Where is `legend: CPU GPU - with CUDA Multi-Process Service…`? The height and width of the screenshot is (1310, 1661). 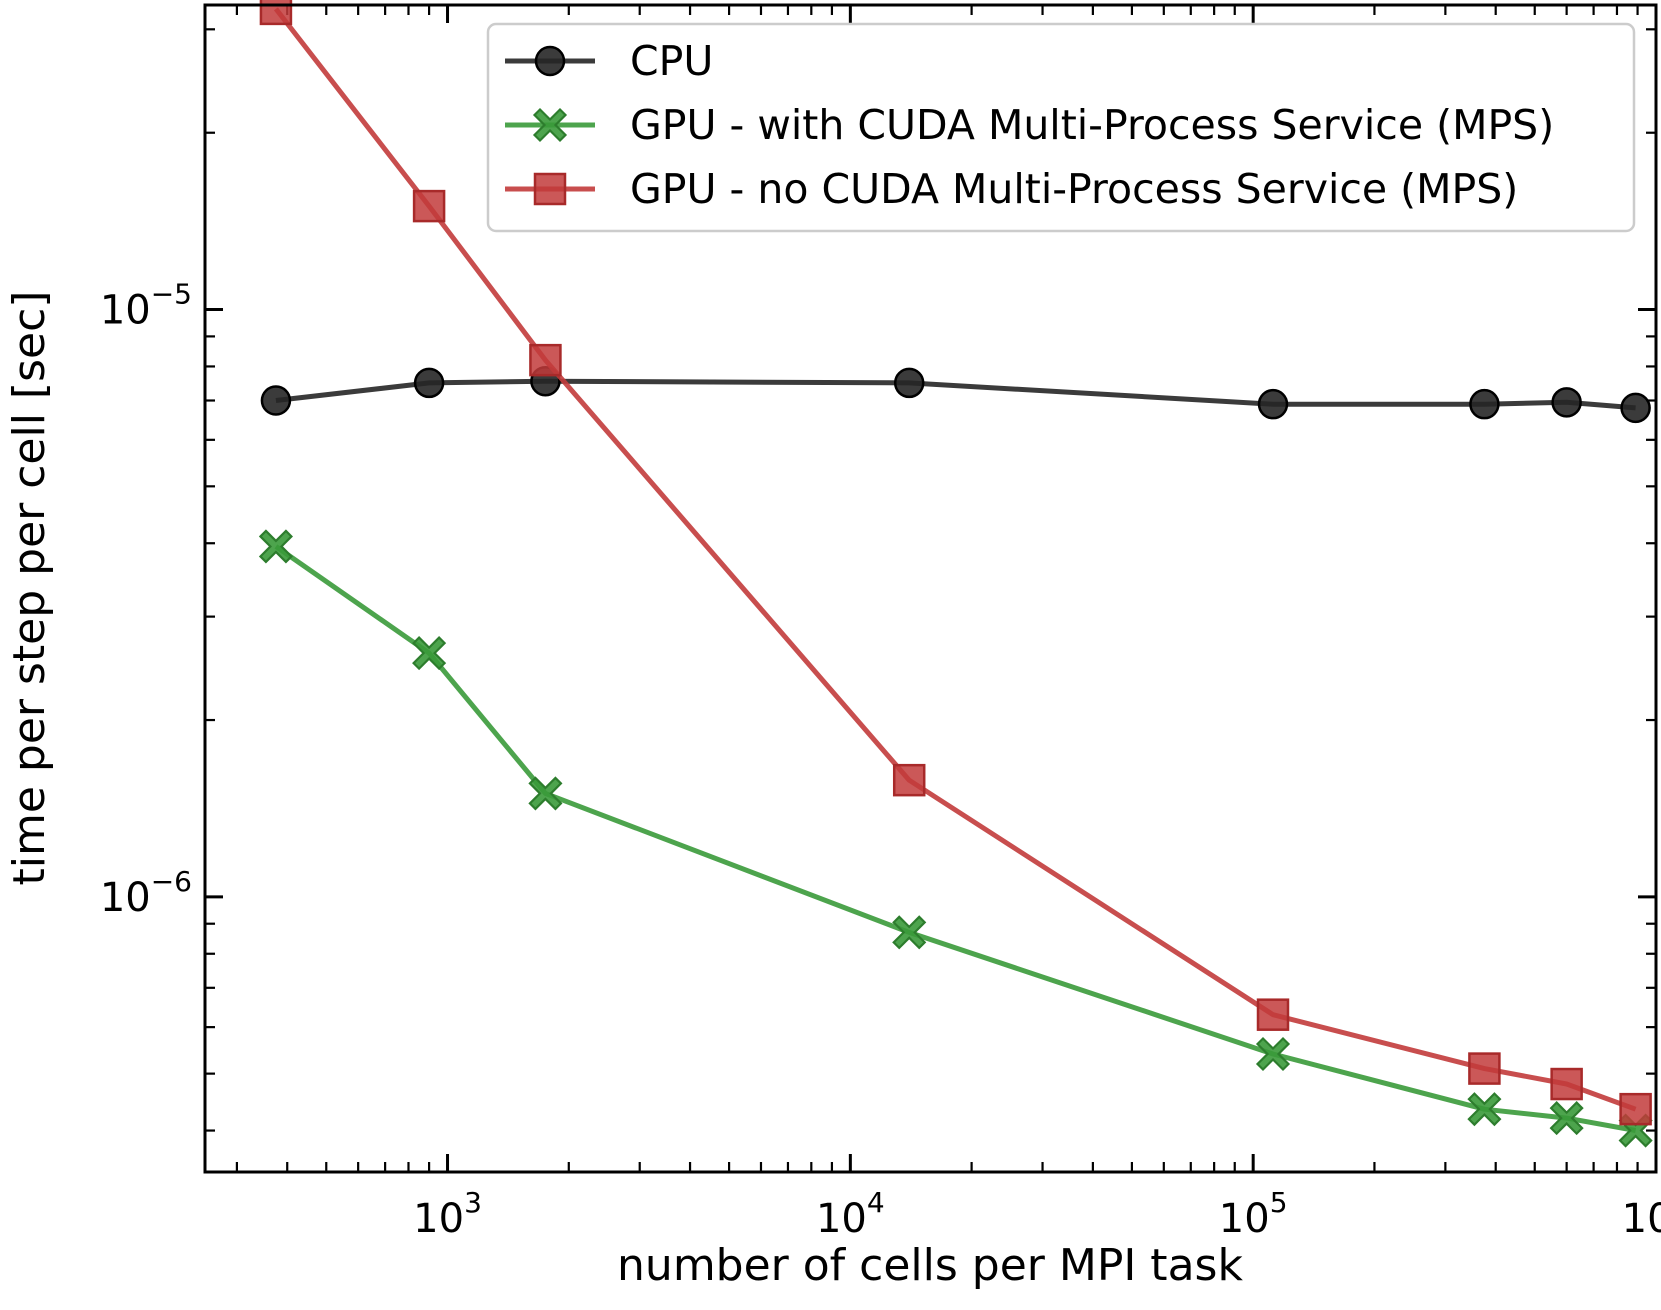
legend: CPU GPU - with CUDA Multi-Process Service… is located at coordinates (1061, 127).